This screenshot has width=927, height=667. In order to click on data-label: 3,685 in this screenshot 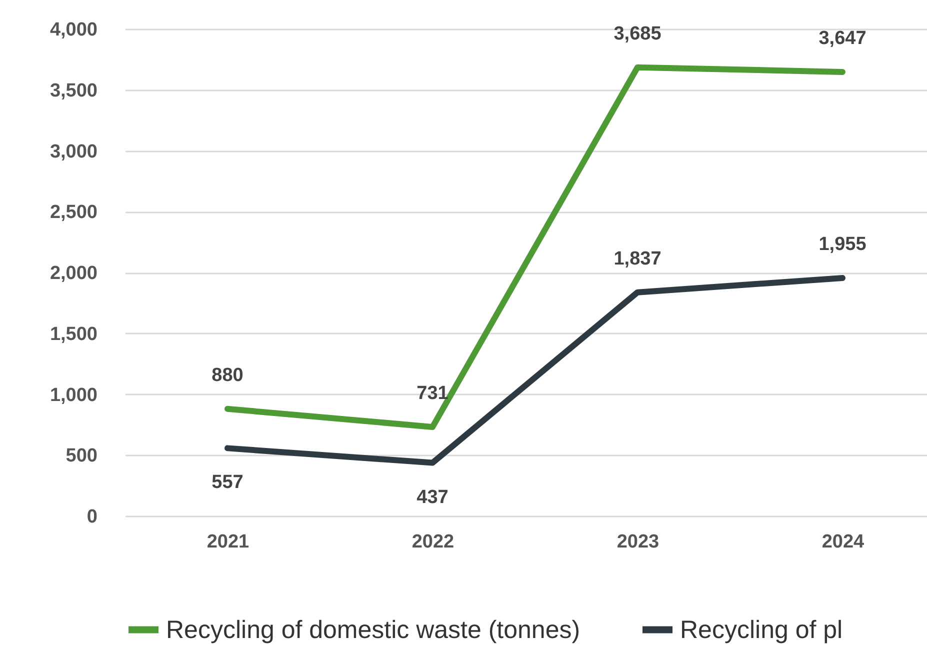, I will do `click(638, 33)`.